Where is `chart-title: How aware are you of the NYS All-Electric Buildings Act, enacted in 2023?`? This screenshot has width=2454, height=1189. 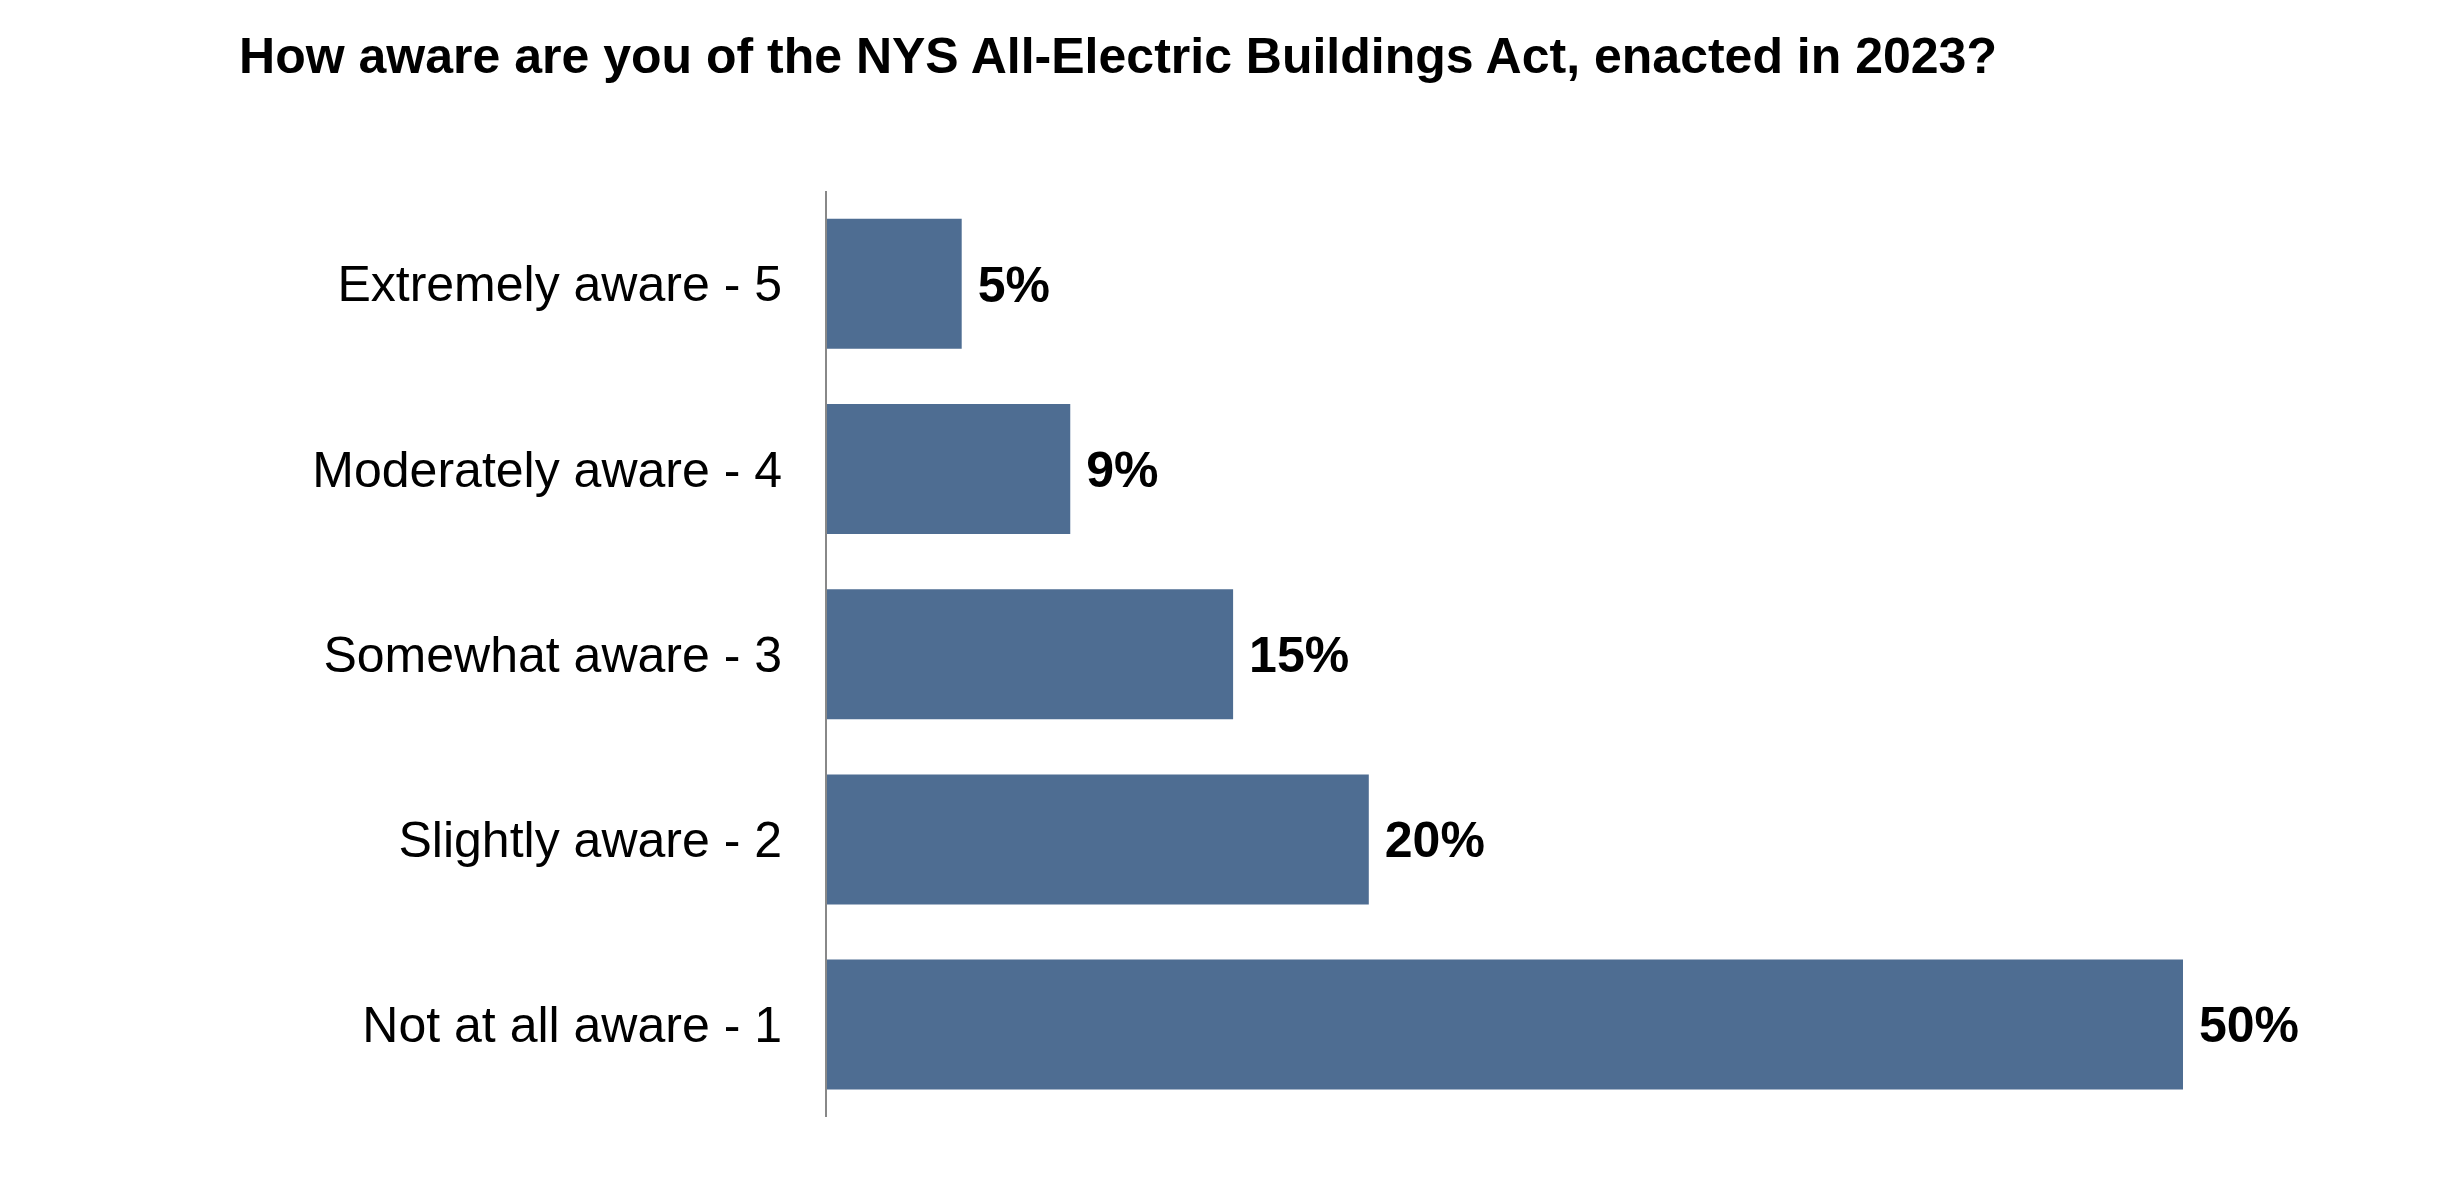 chart-title: How aware are you of the NYS All-Electric Buildings Act, enacted in 2023? is located at coordinates (1118, 56).